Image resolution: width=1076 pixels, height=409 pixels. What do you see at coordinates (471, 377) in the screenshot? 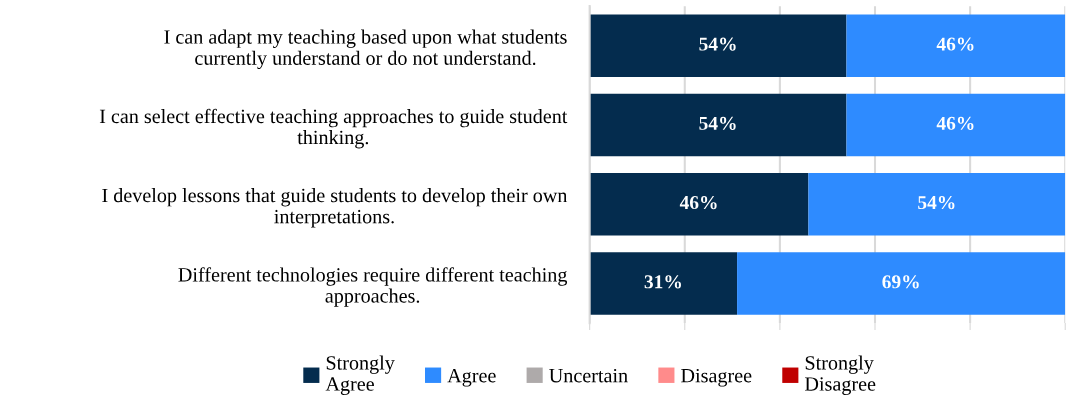
I see `legend-label: Agree` at bounding box center [471, 377].